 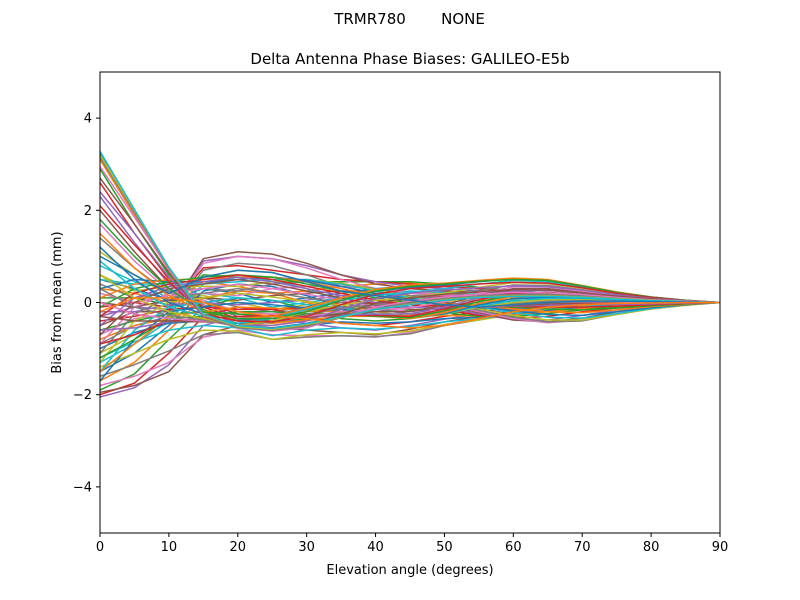 I want to click on y-axis-label: Bias from mean (mm), so click(x=57, y=302).